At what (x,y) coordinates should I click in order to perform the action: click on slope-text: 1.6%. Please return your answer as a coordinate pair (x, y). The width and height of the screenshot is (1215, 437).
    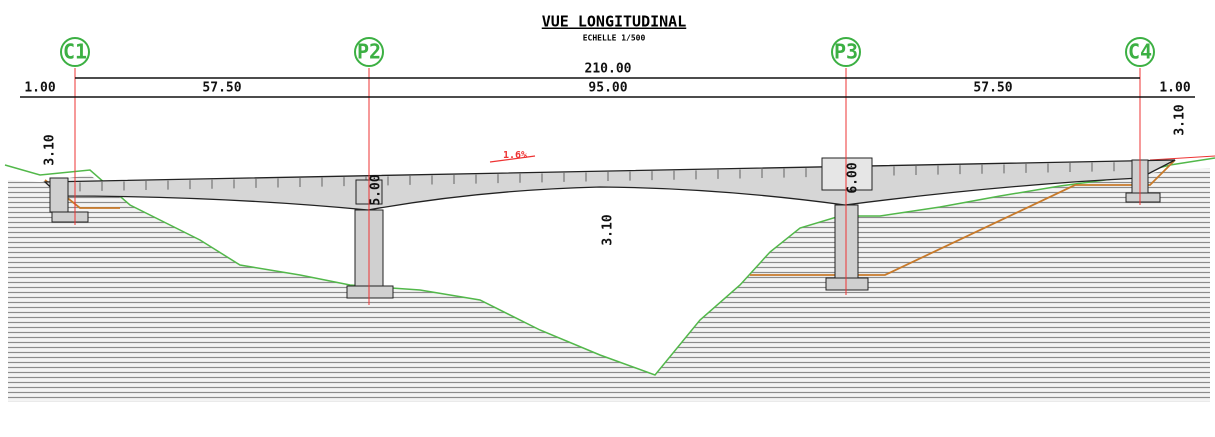
    Looking at the image, I should click on (515, 155).